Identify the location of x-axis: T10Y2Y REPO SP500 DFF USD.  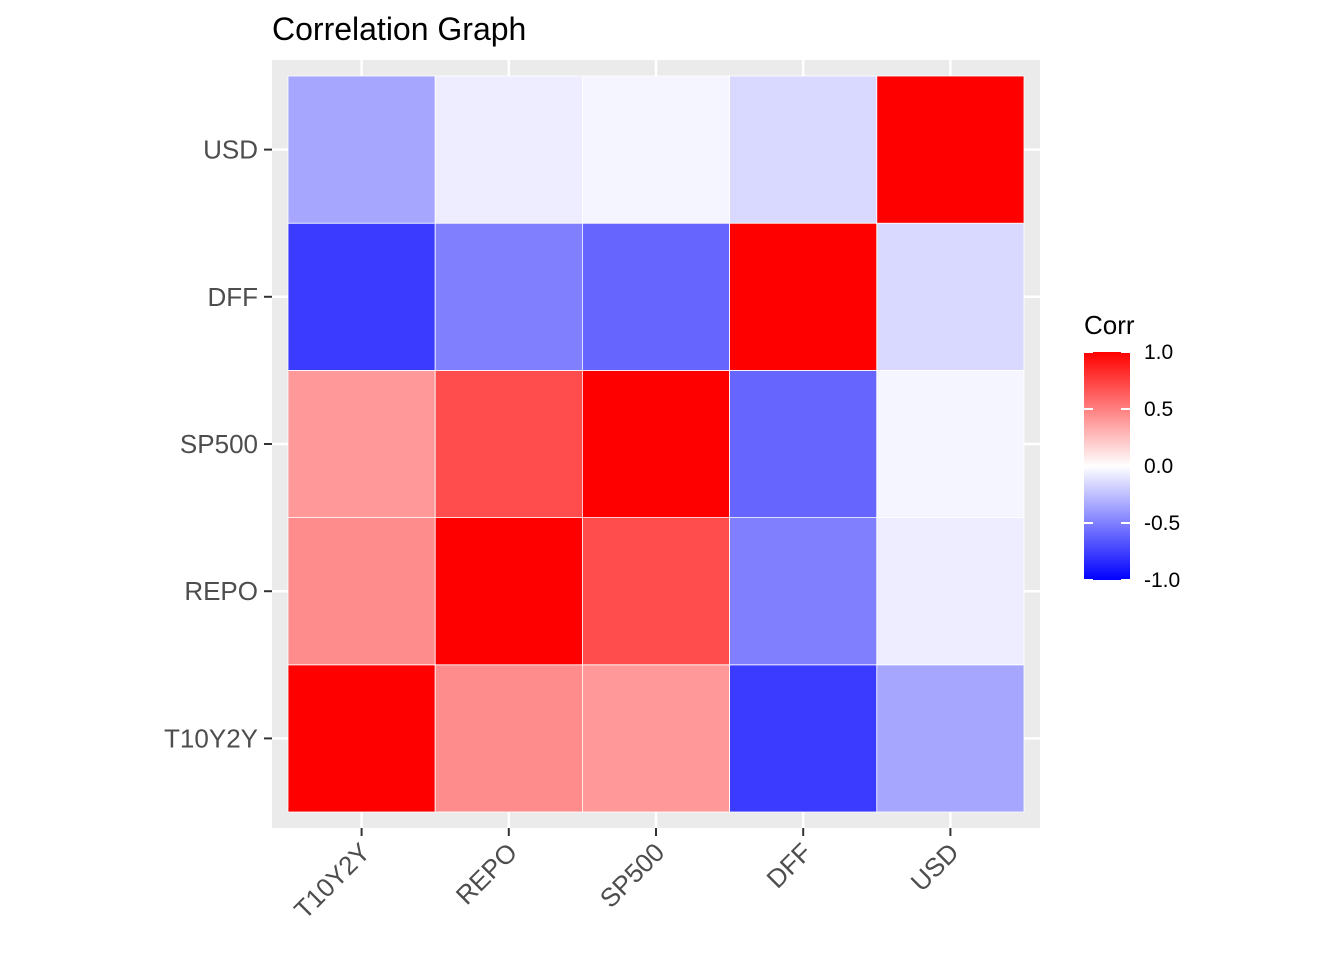
(626, 876).